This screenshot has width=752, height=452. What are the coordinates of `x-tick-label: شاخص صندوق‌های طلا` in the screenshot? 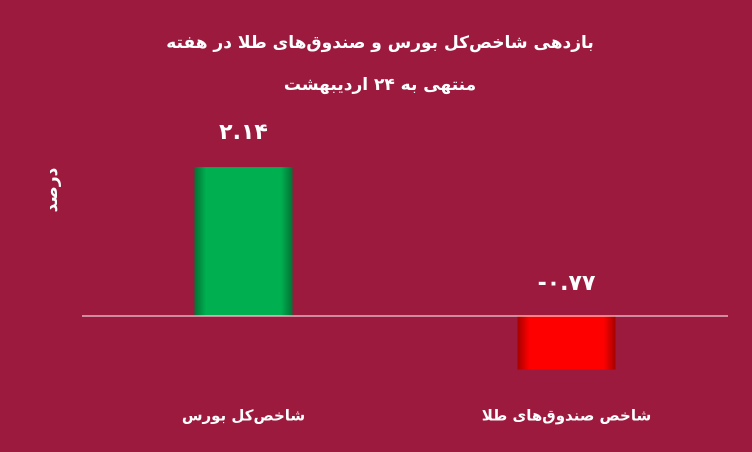 It's located at (566, 416).